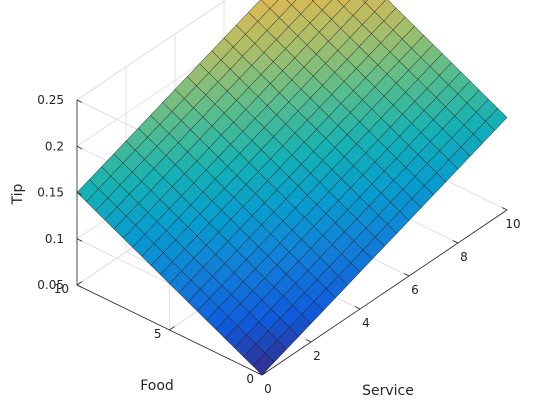 This screenshot has width=560, height=420. I want to click on x-tick-label: 10, so click(512, 224).